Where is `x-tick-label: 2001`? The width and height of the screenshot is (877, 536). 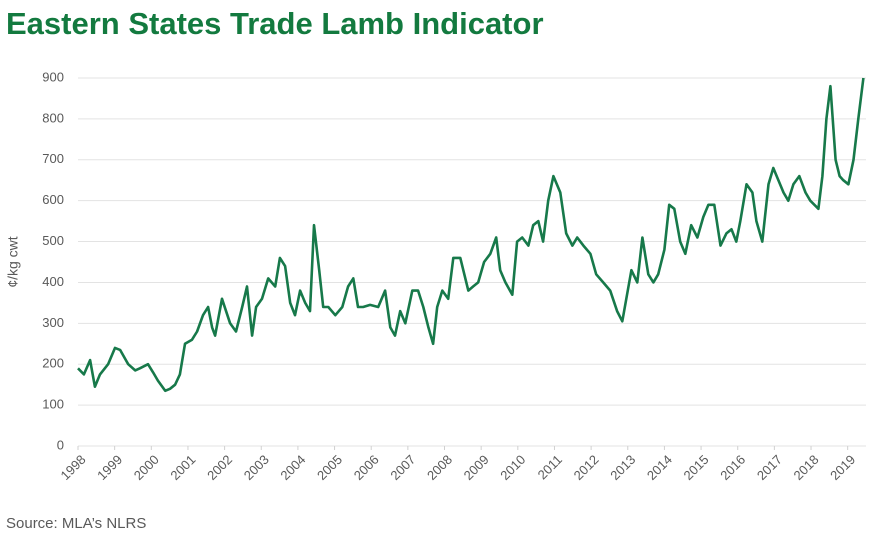
x-tick-label: 2001 is located at coordinates (182, 467).